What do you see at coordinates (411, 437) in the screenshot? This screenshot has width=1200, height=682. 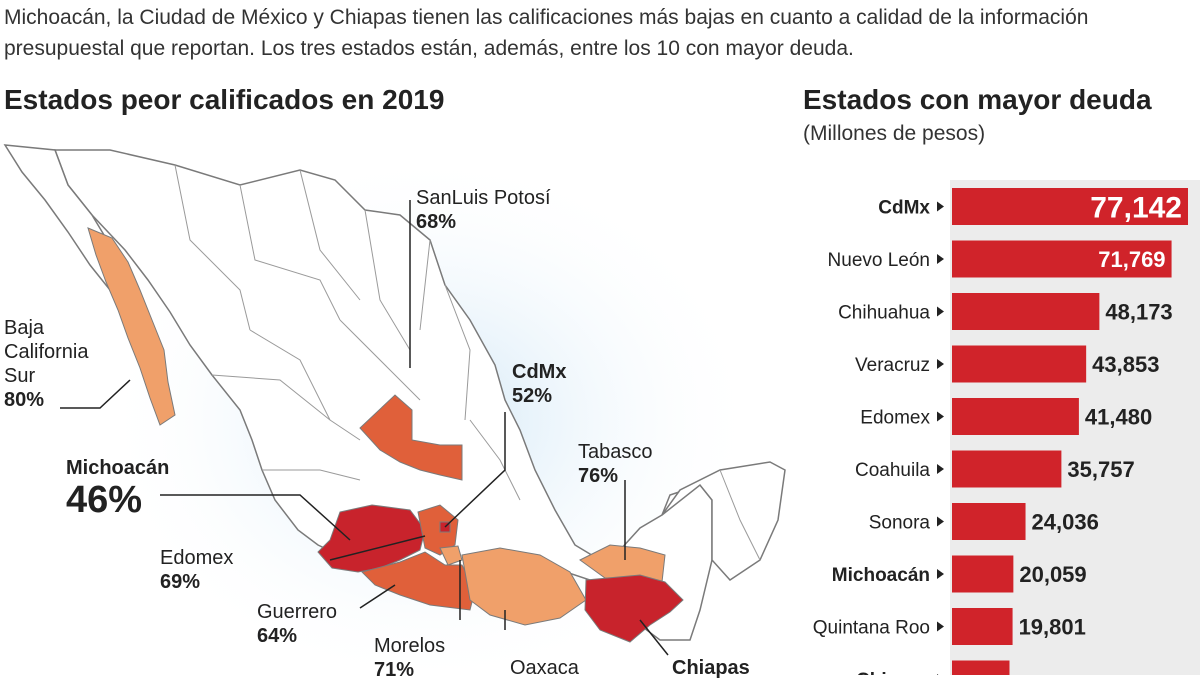 I see `state-shape-slp` at bounding box center [411, 437].